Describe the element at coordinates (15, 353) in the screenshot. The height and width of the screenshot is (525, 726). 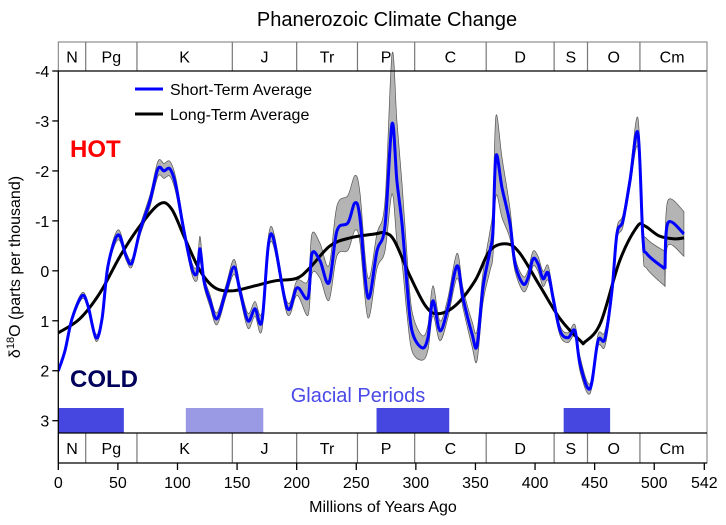
I see `y-label-delta: δ` at that location.